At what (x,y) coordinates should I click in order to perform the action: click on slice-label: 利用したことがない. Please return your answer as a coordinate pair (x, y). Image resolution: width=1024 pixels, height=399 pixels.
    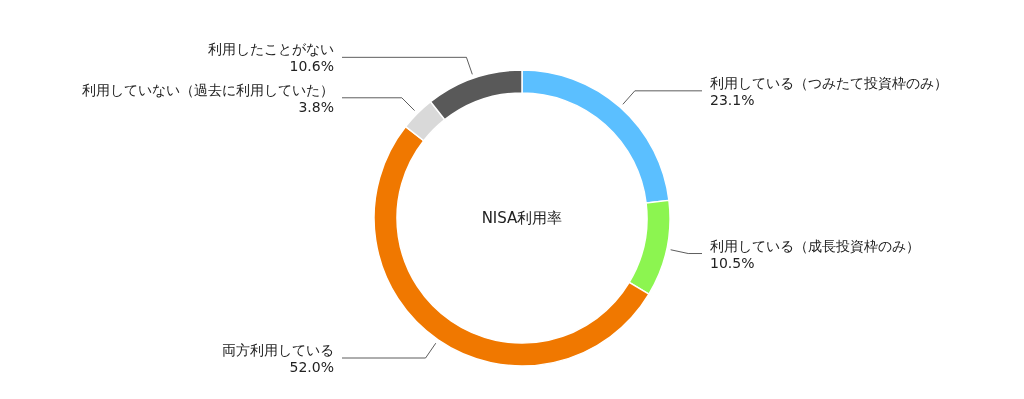
    Looking at the image, I should click on (271, 49).